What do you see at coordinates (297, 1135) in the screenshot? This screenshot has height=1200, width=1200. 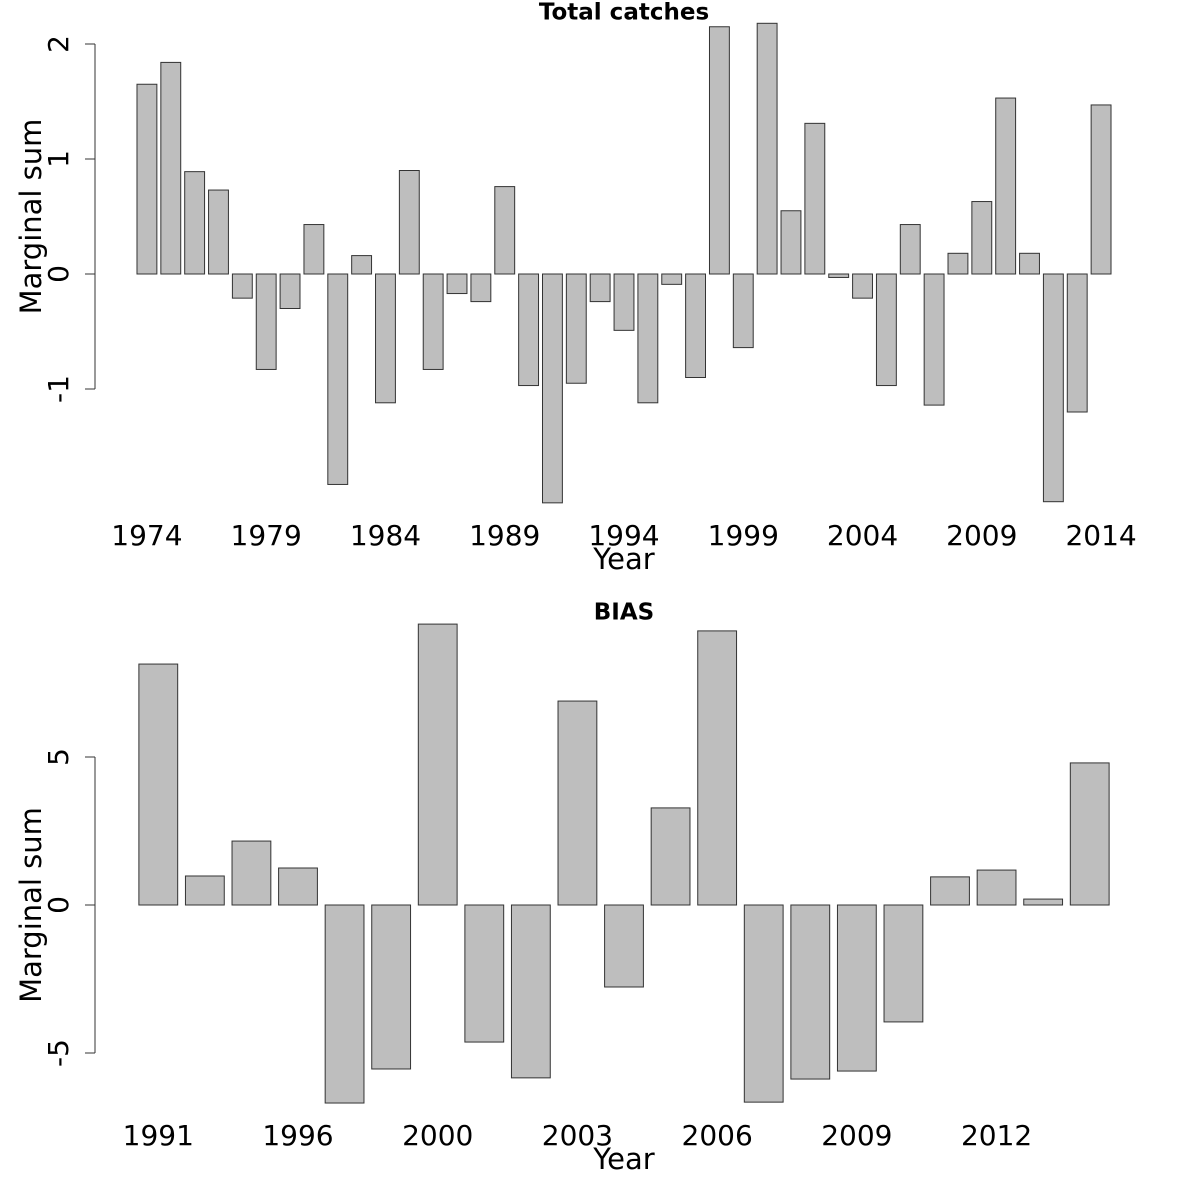 I see `x-tick-label: 1996` at bounding box center [297, 1135].